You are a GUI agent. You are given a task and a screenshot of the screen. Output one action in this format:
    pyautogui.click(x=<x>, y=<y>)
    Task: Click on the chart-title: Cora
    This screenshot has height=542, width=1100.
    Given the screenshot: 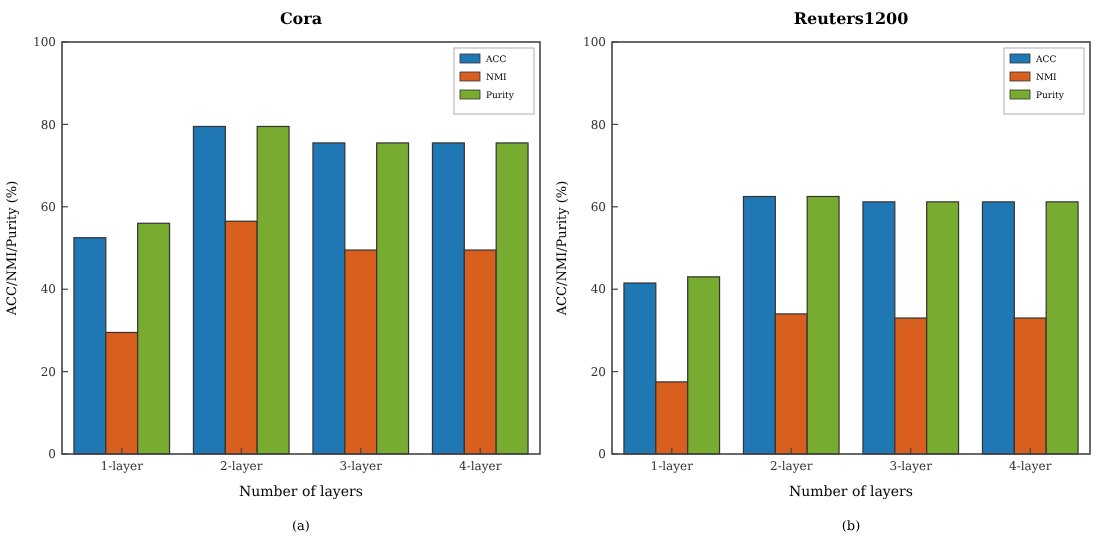 What is the action you would take?
    pyautogui.click(x=301, y=18)
    